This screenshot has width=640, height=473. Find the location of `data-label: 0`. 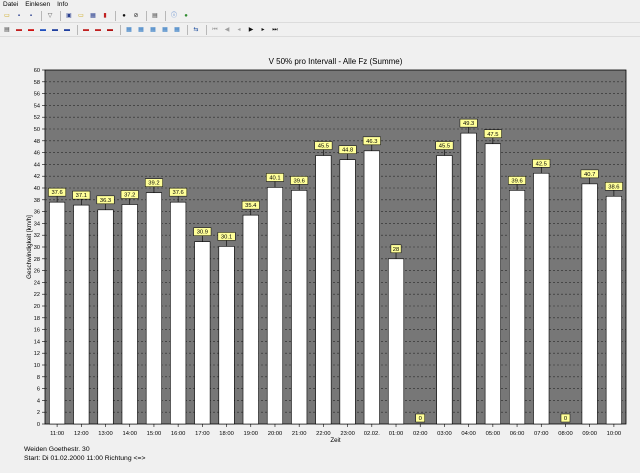

data-label: 0 is located at coordinates (565, 419).